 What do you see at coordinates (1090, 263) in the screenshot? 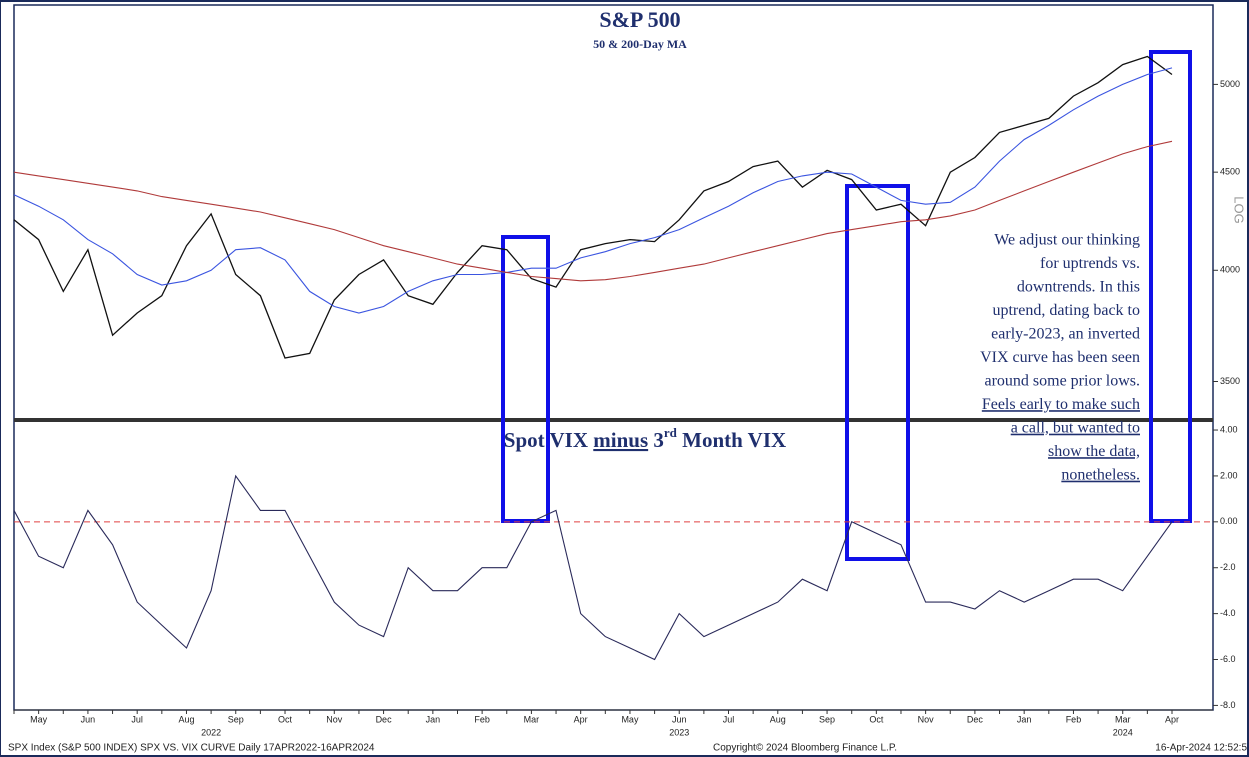
I see `annotation-line: for uptrends vs.` at bounding box center [1090, 263].